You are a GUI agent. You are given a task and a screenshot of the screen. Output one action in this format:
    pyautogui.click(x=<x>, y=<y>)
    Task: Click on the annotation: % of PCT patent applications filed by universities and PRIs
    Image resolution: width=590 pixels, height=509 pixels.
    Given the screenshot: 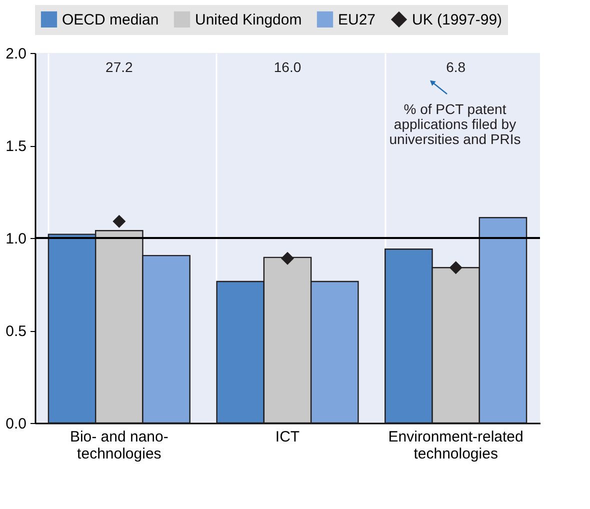 What is the action you would take?
    pyautogui.click(x=455, y=124)
    